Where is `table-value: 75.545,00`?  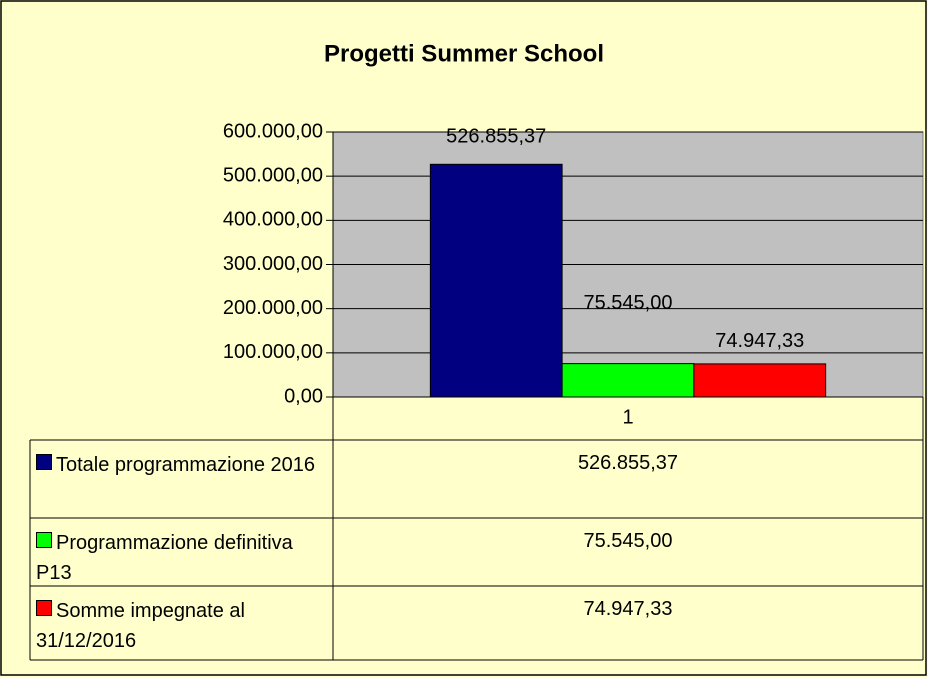
table-value: 75.545,00 is located at coordinates (628, 541).